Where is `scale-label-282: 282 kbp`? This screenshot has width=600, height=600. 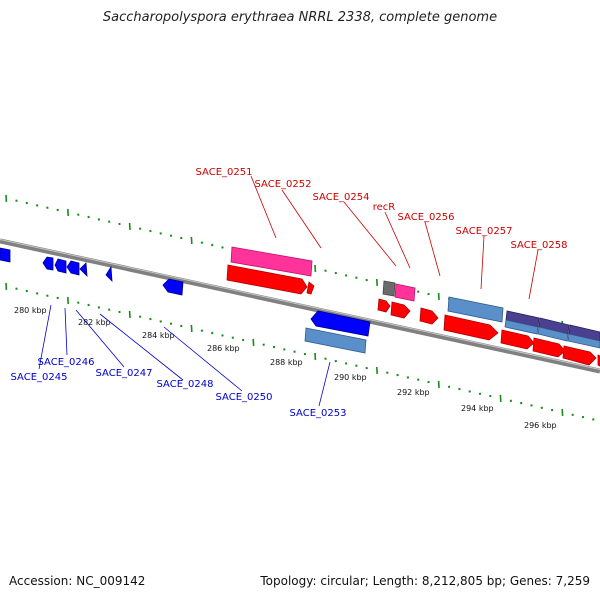
scale-label-282: 282 kbp is located at coordinates (94, 322).